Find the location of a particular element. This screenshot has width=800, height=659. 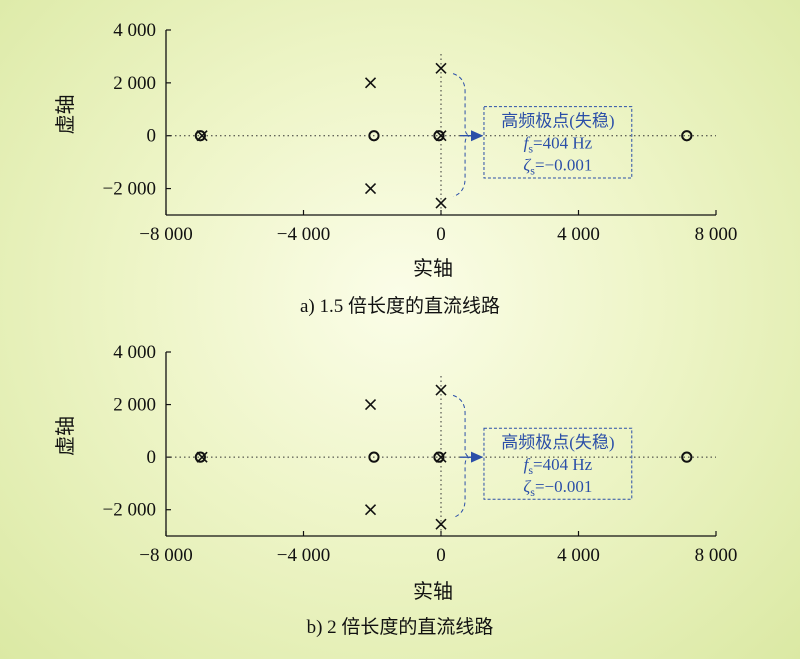

panel-caption: b) 2 倍长度的直流线路 is located at coordinates (400, 627).